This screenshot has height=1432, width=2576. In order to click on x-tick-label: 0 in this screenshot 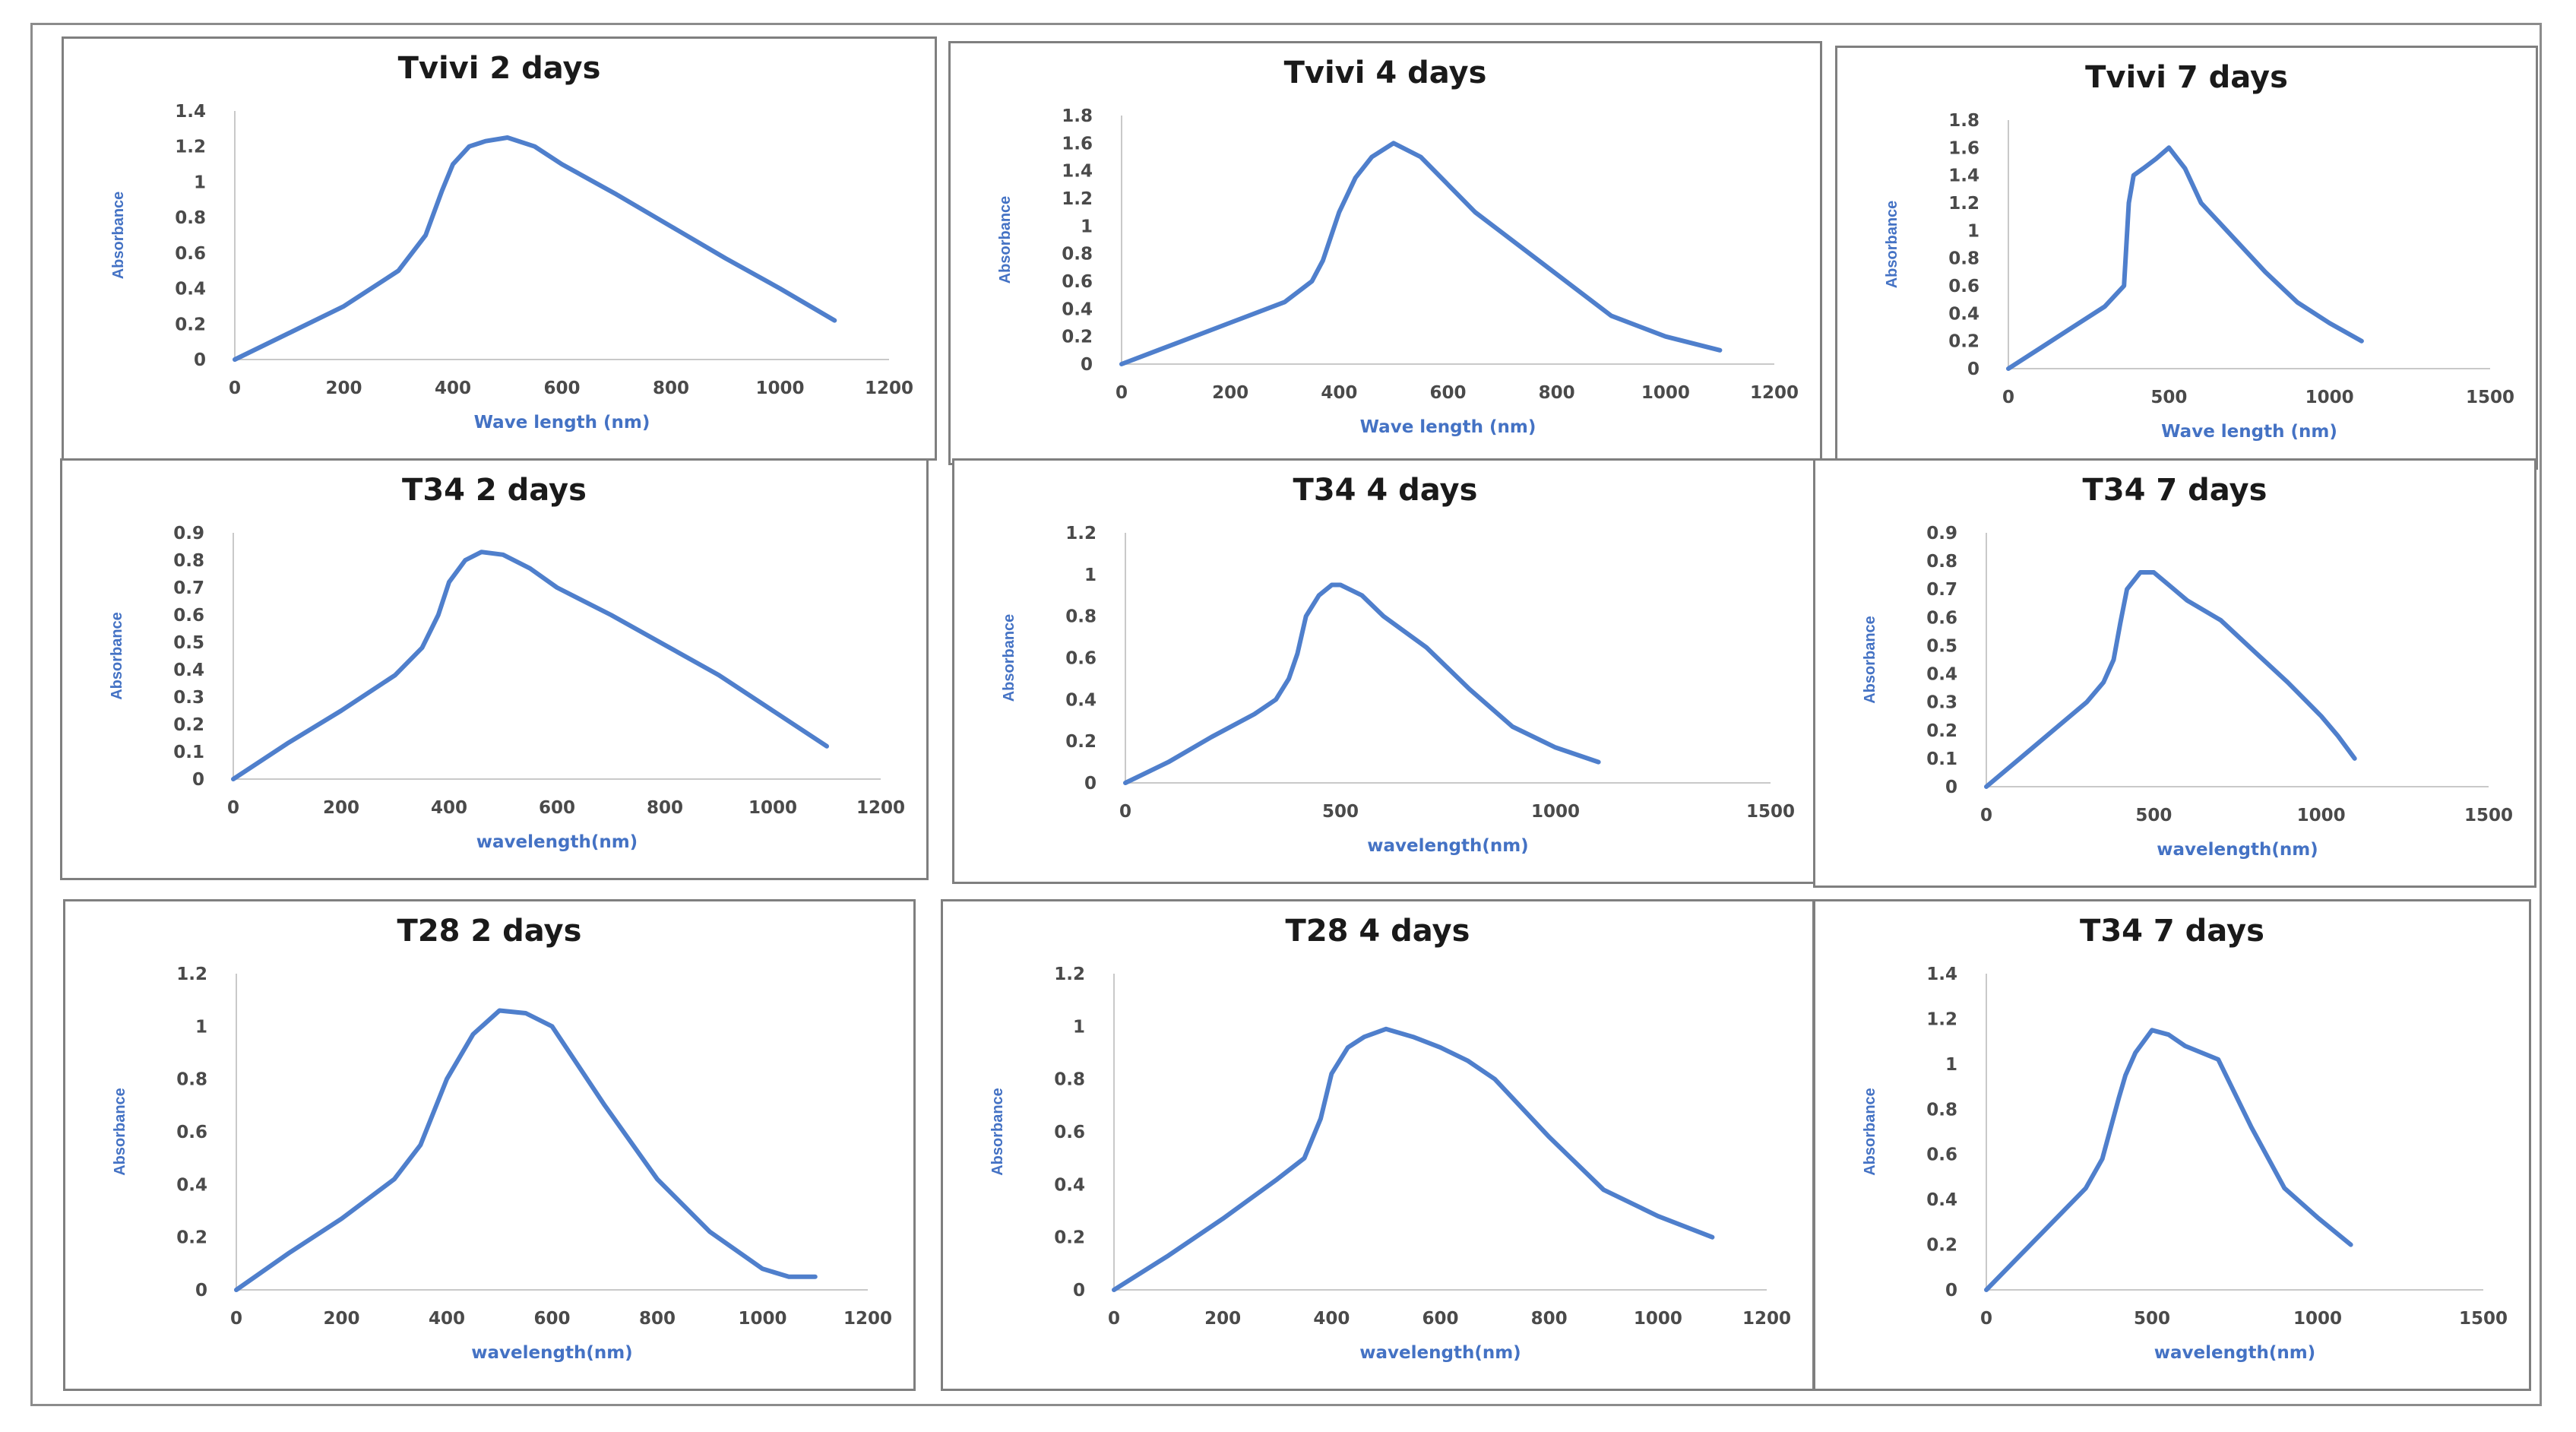, I will do `click(1125, 812)`.